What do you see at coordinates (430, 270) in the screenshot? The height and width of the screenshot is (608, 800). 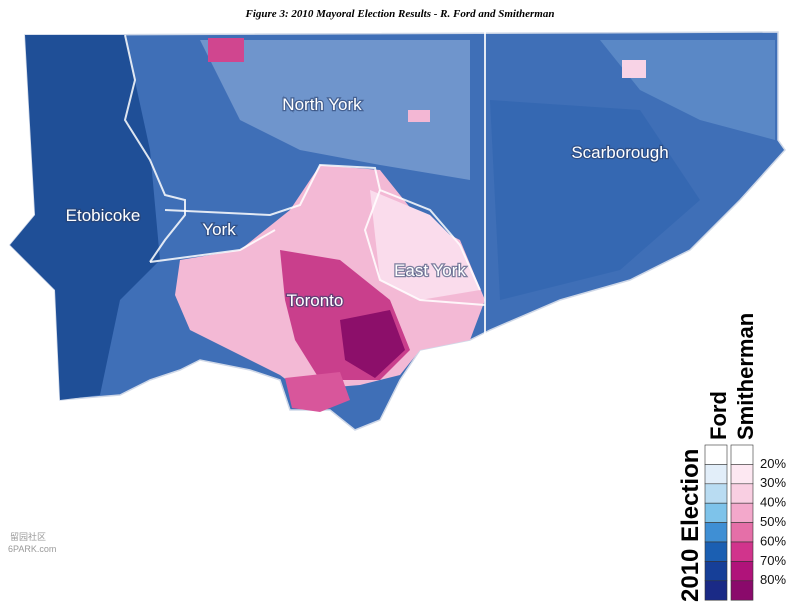 I see `district-label: East York` at bounding box center [430, 270].